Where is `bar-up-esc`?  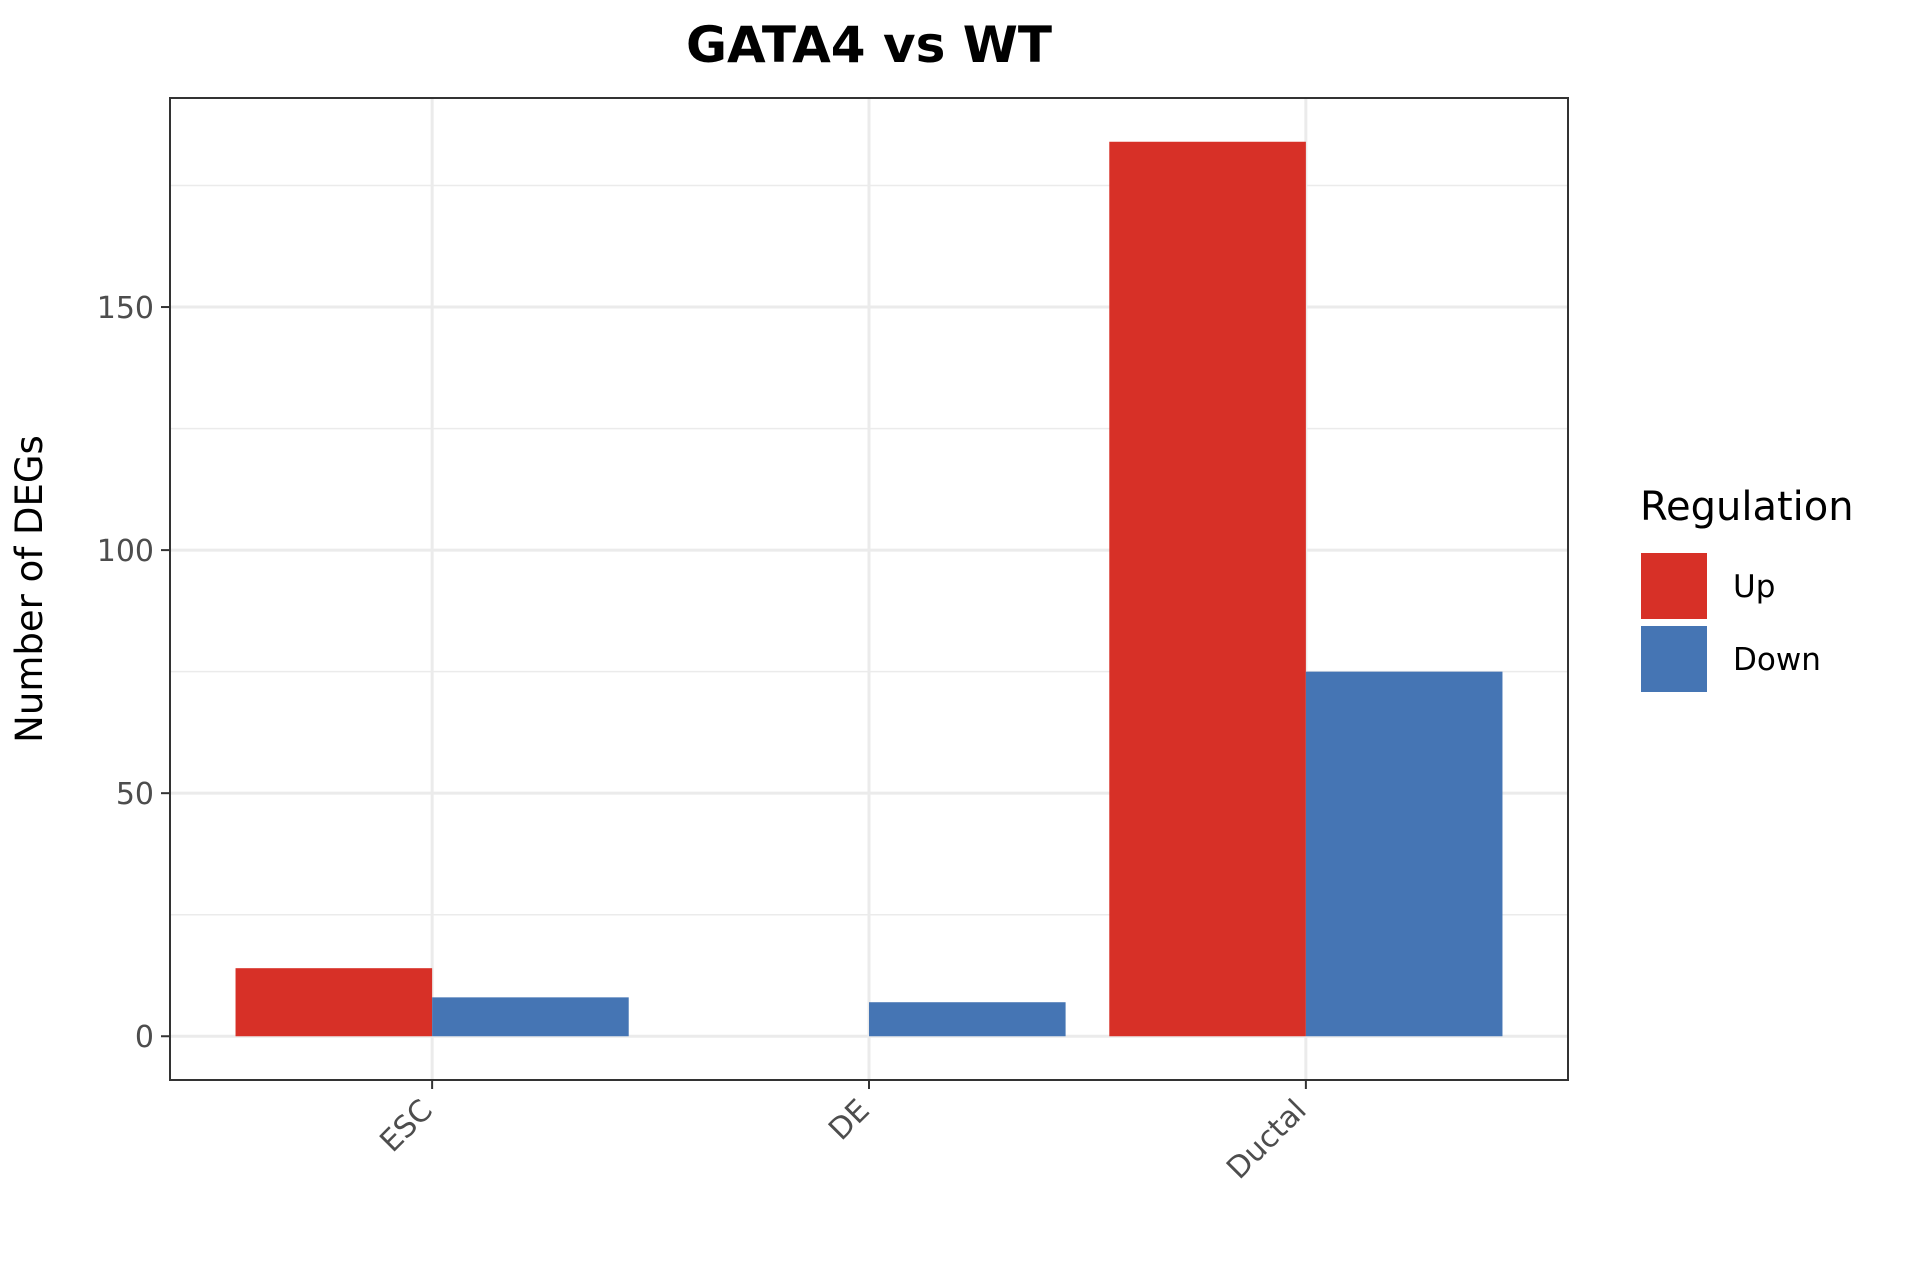
bar-up-esc is located at coordinates (334, 1002).